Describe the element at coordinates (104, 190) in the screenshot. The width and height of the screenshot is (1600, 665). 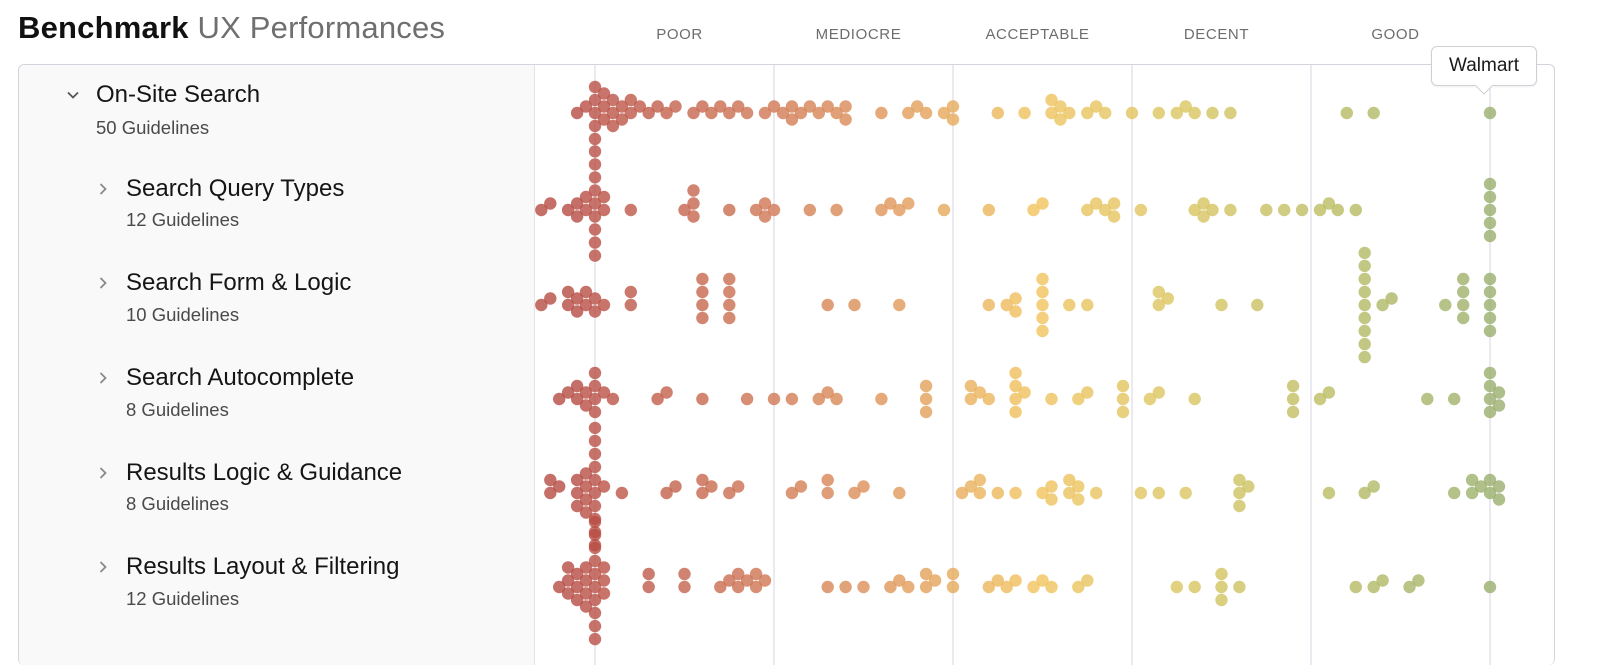
I see `chevron-right-icon` at that location.